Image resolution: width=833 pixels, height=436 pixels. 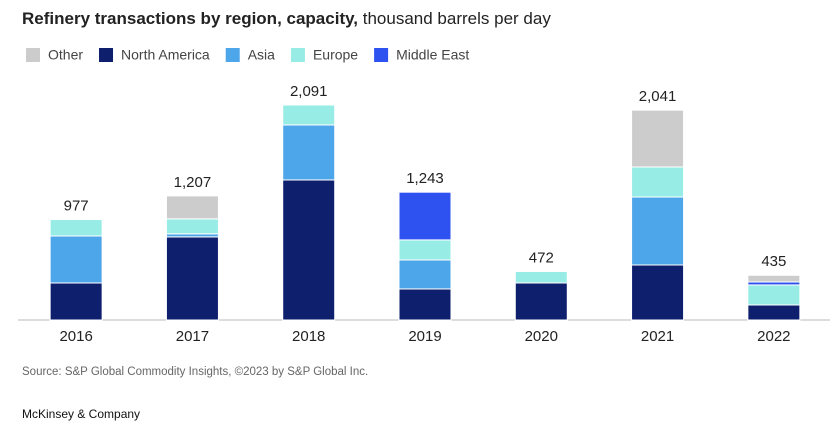 What do you see at coordinates (193, 182) in the screenshot?
I see `total-label: 1,207` at bounding box center [193, 182].